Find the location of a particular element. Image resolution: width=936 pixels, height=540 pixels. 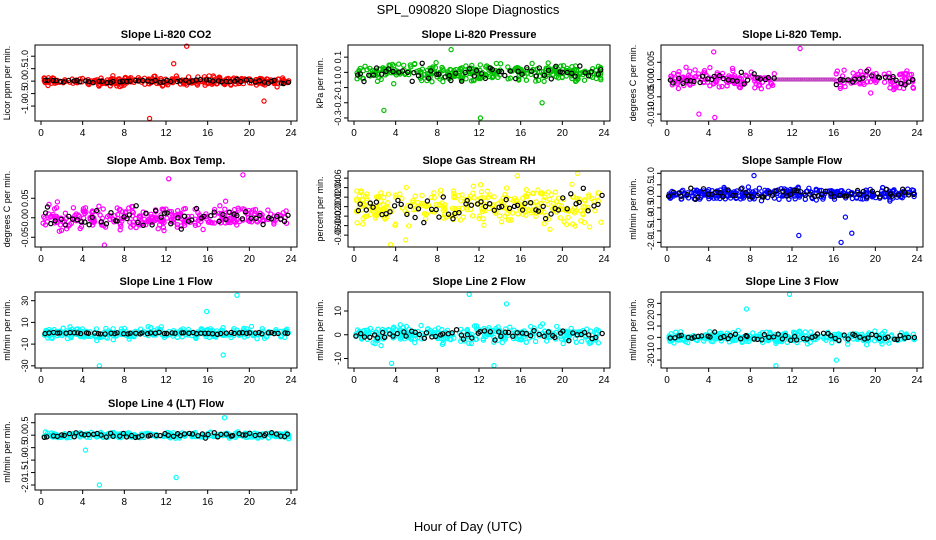

x-tick-label: 24 is located at coordinates (604, 133).